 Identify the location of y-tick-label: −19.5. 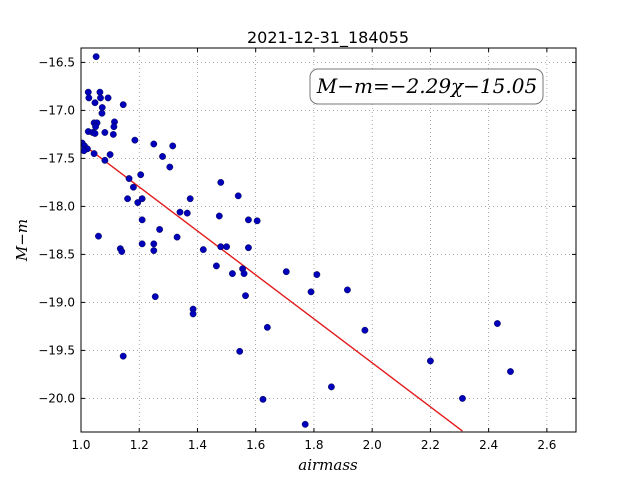
(56, 350).